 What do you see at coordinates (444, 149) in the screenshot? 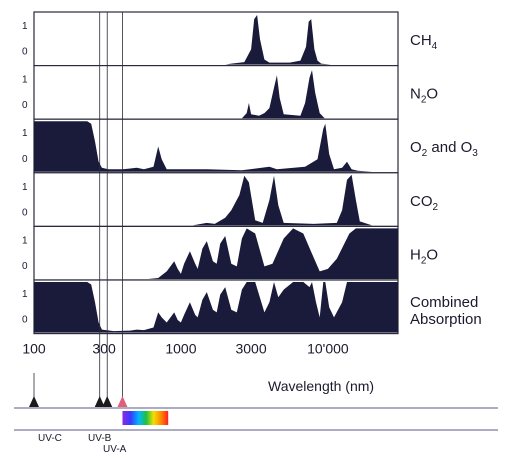
I see `gas-label: O2 and O3` at bounding box center [444, 149].